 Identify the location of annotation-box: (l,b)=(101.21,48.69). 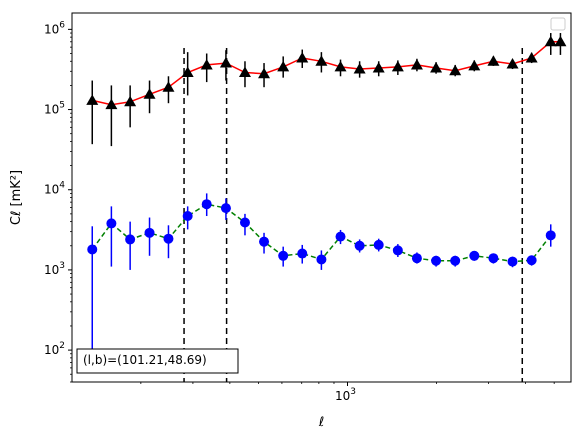
(157, 361).